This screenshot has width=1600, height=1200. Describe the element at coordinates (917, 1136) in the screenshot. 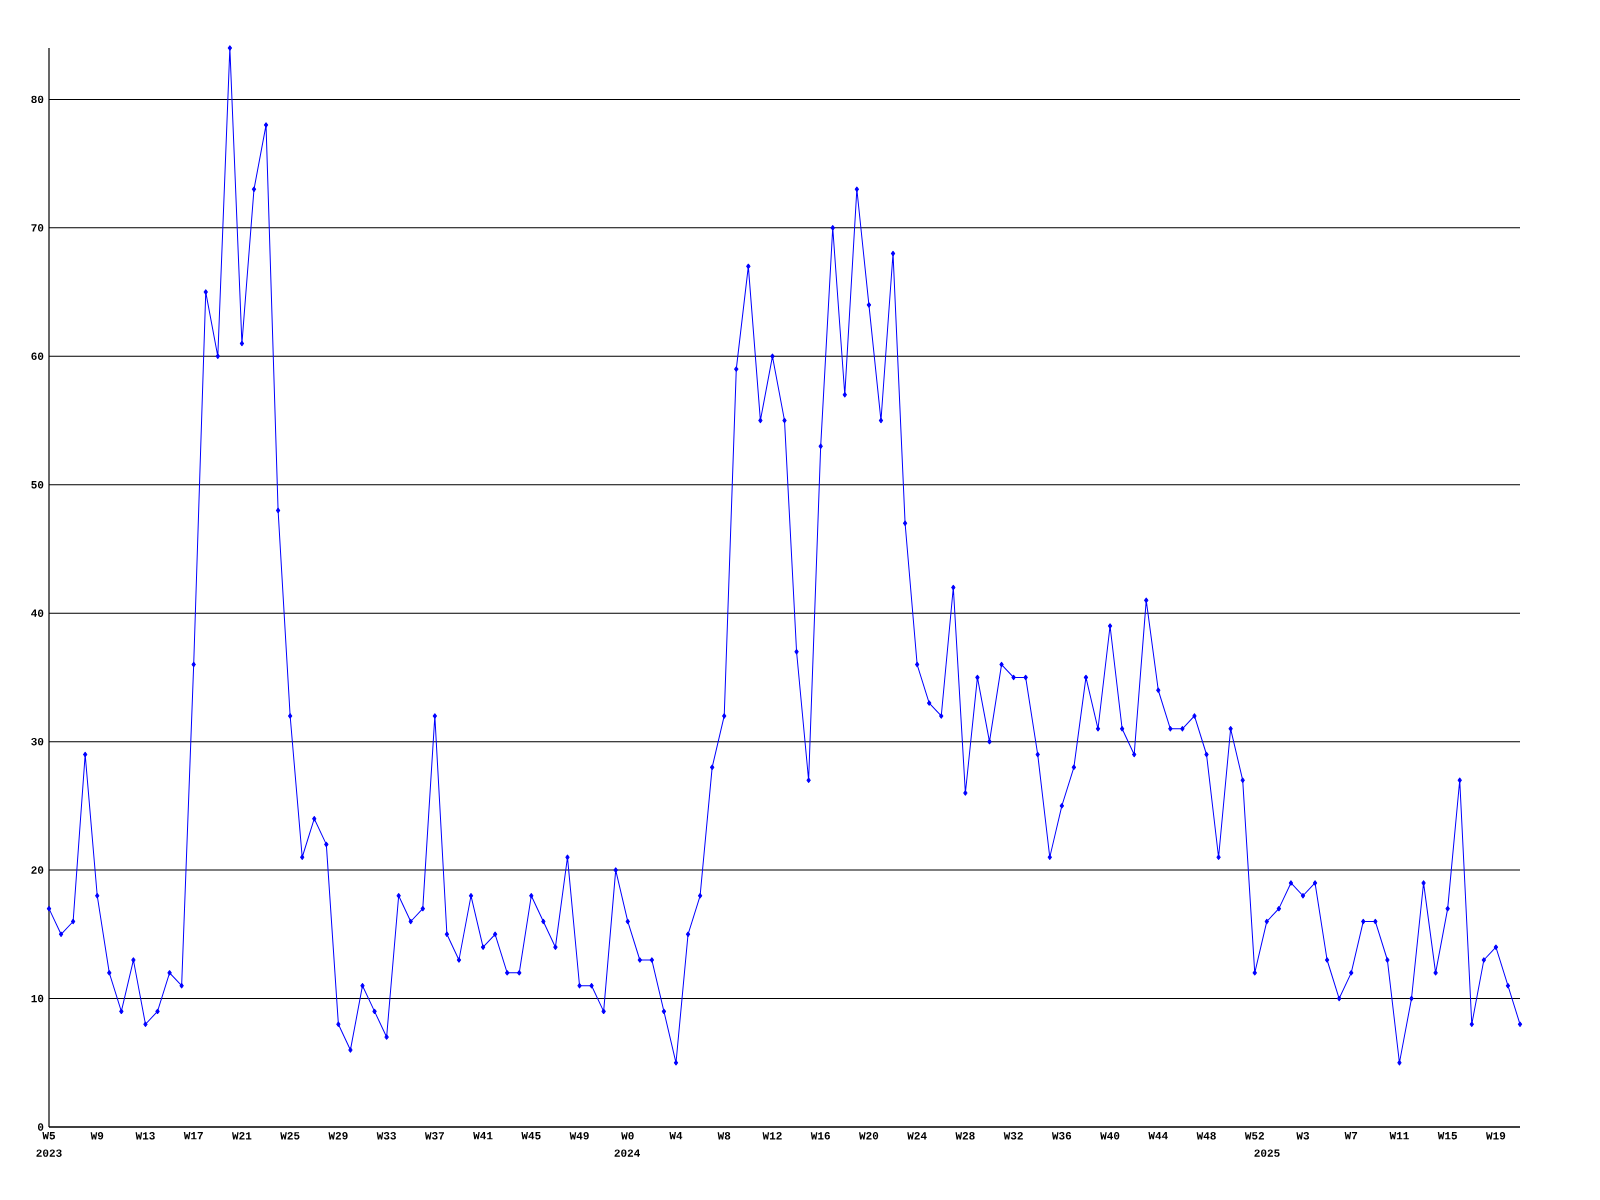

I see `x-tick-label: W24` at that location.